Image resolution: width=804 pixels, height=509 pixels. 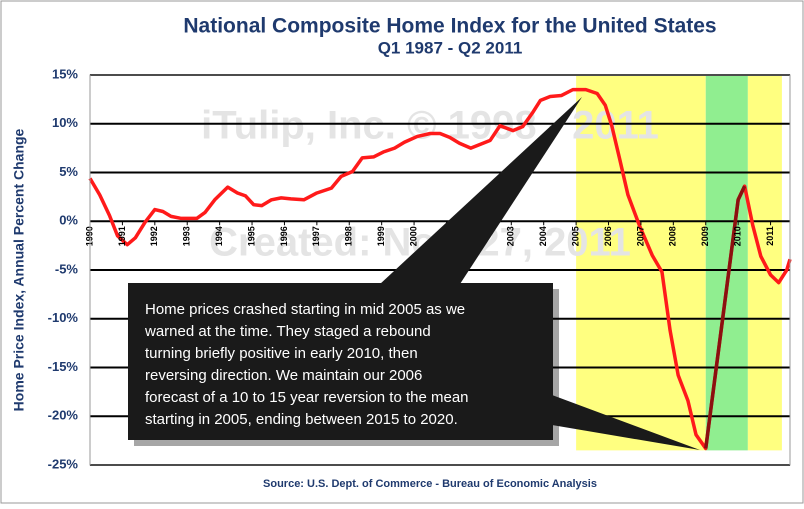 I want to click on x-tick-label: 2006, so click(x=608, y=236).